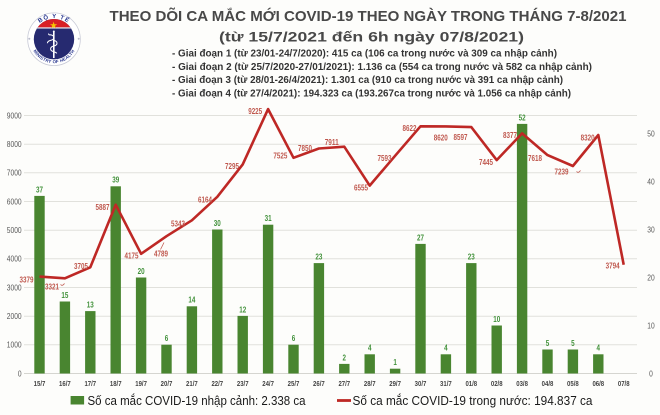  Describe the element at coordinates (232, 166) in the screenshot. I see `svg-text: 7295` at that location.